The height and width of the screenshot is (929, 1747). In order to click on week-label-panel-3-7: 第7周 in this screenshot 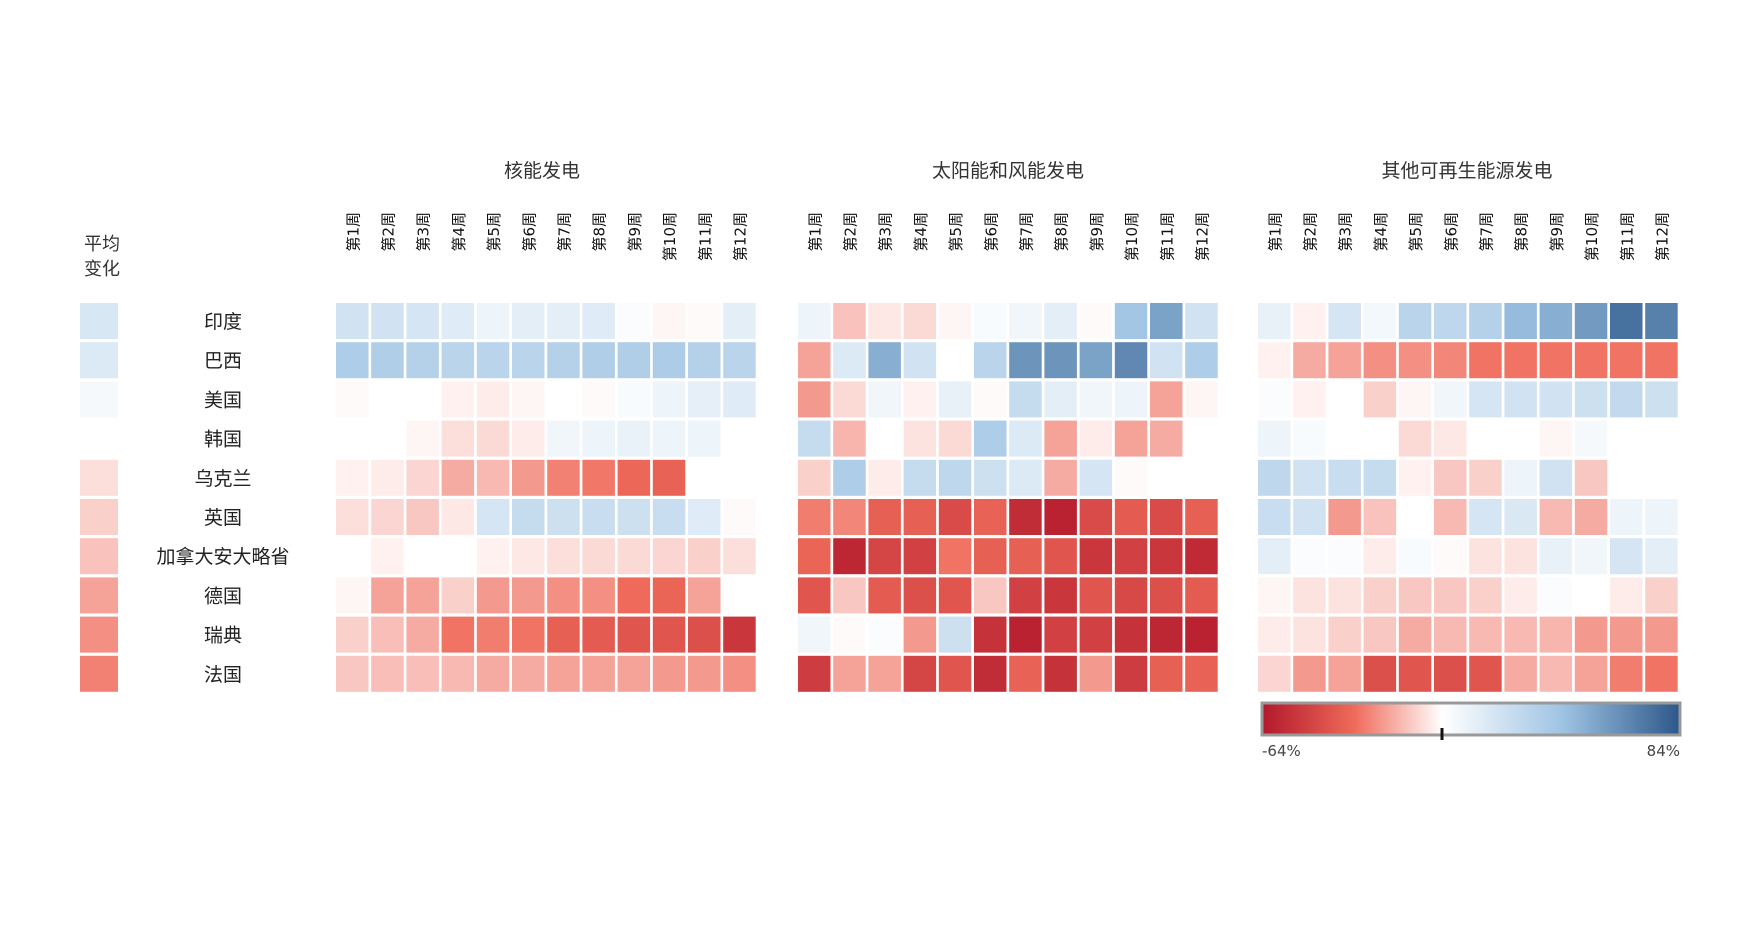, I will do `click(1486, 232)`.